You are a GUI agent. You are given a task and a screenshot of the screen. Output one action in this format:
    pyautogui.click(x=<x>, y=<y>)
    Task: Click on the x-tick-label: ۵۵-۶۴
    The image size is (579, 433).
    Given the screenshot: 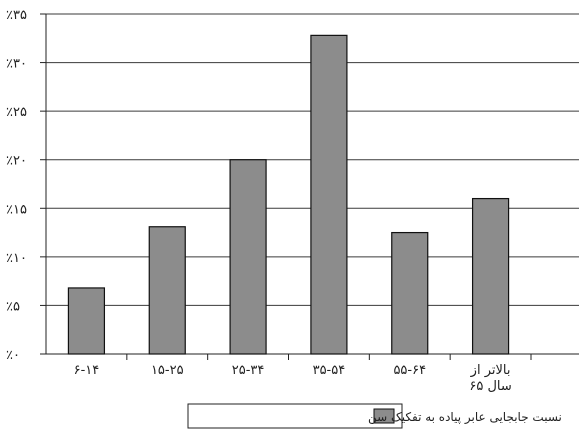 What is the action you would take?
    pyautogui.click(x=409, y=370)
    